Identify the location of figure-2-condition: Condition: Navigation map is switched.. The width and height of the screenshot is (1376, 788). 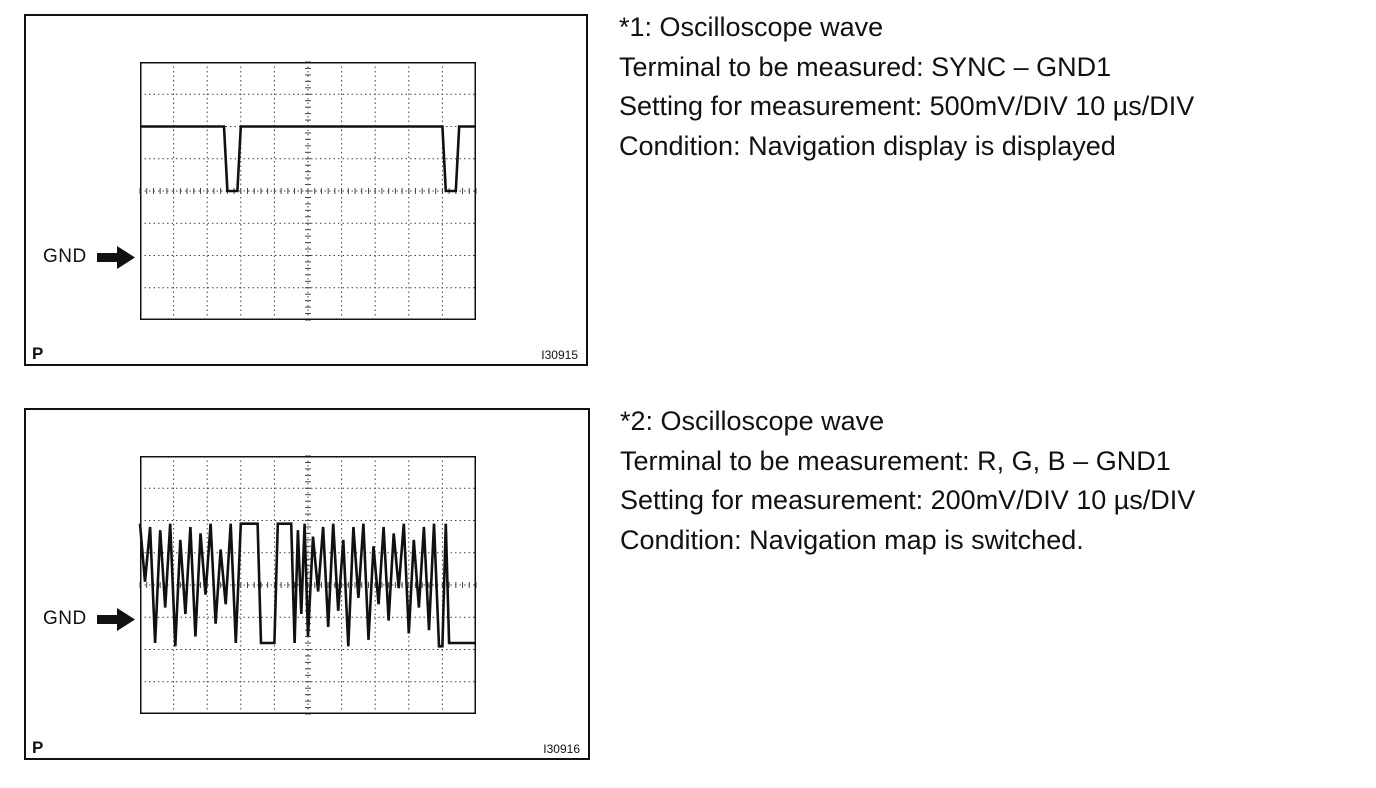
(852, 539).